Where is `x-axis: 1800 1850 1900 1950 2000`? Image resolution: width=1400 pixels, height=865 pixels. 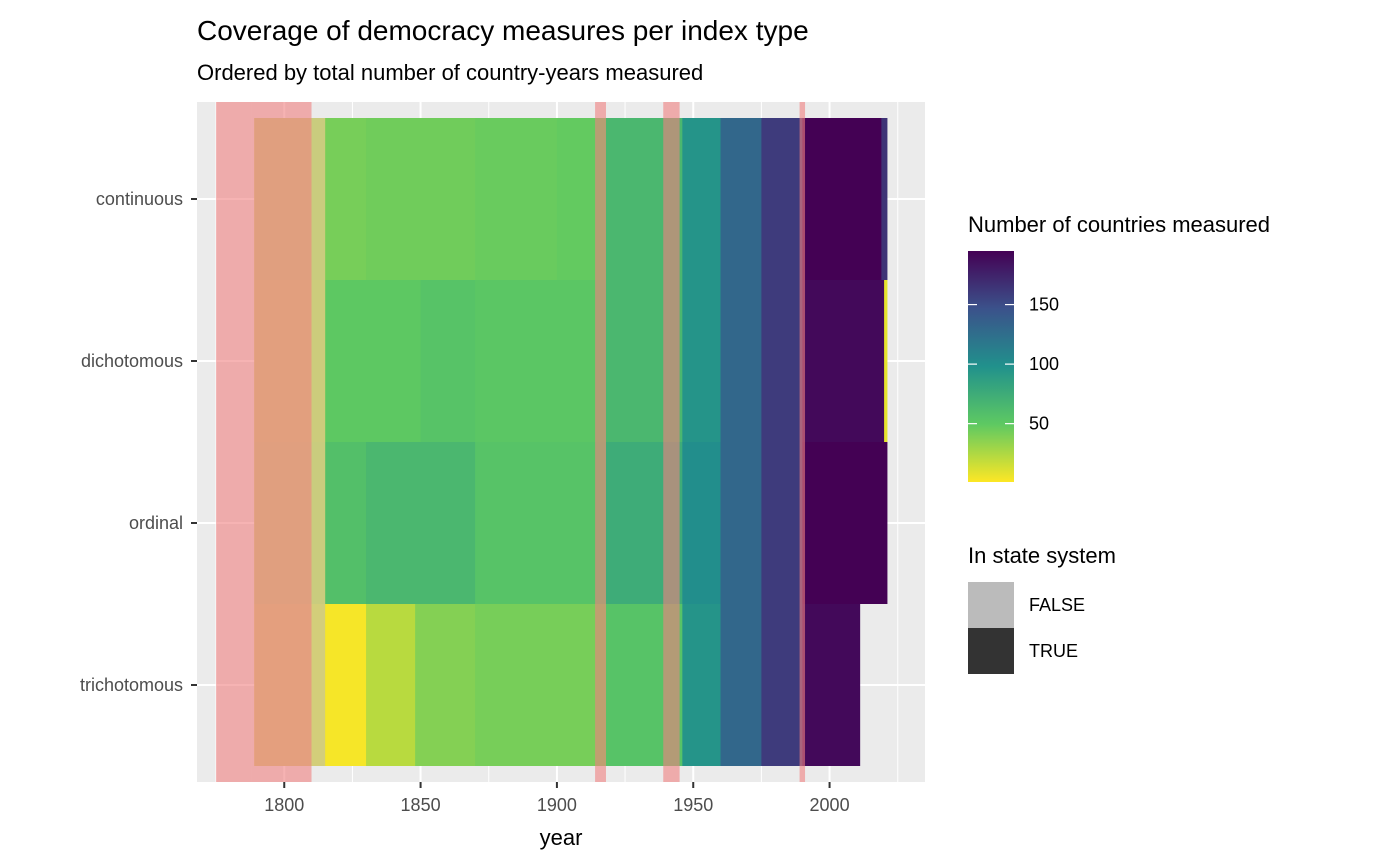
x-axis: 1800 1850 1900 1950 2000 is located at coordinates (557, 798).